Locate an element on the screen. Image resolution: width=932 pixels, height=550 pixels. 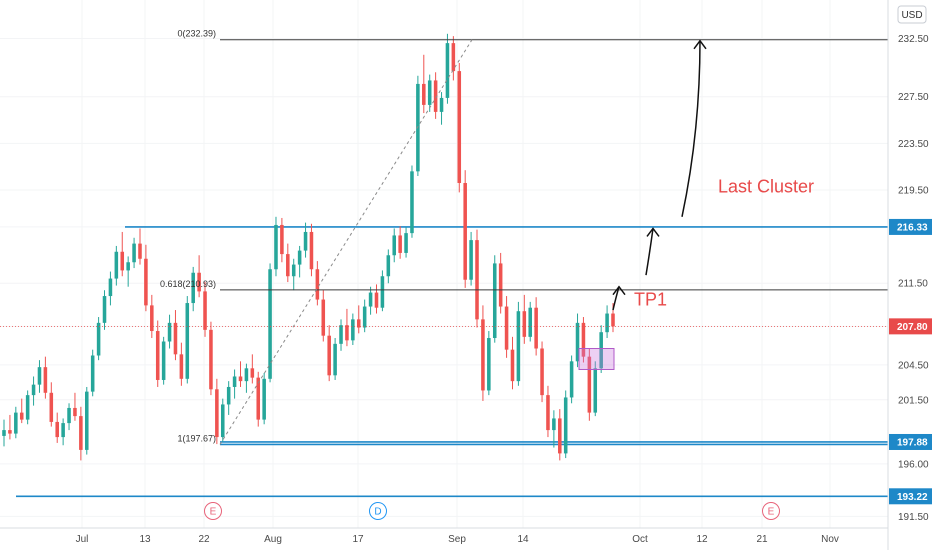
time-tick: Aug is located at coordinates (273, 539).